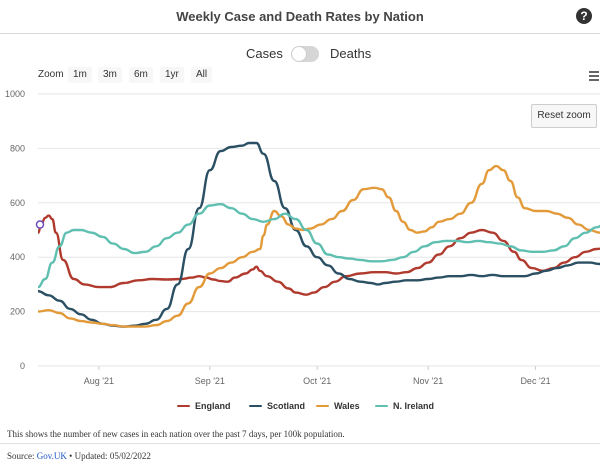 Image resolution: width=600 pixels, height=467 pixels. I want to click on y-tick-label: 400, so click(17, 257).